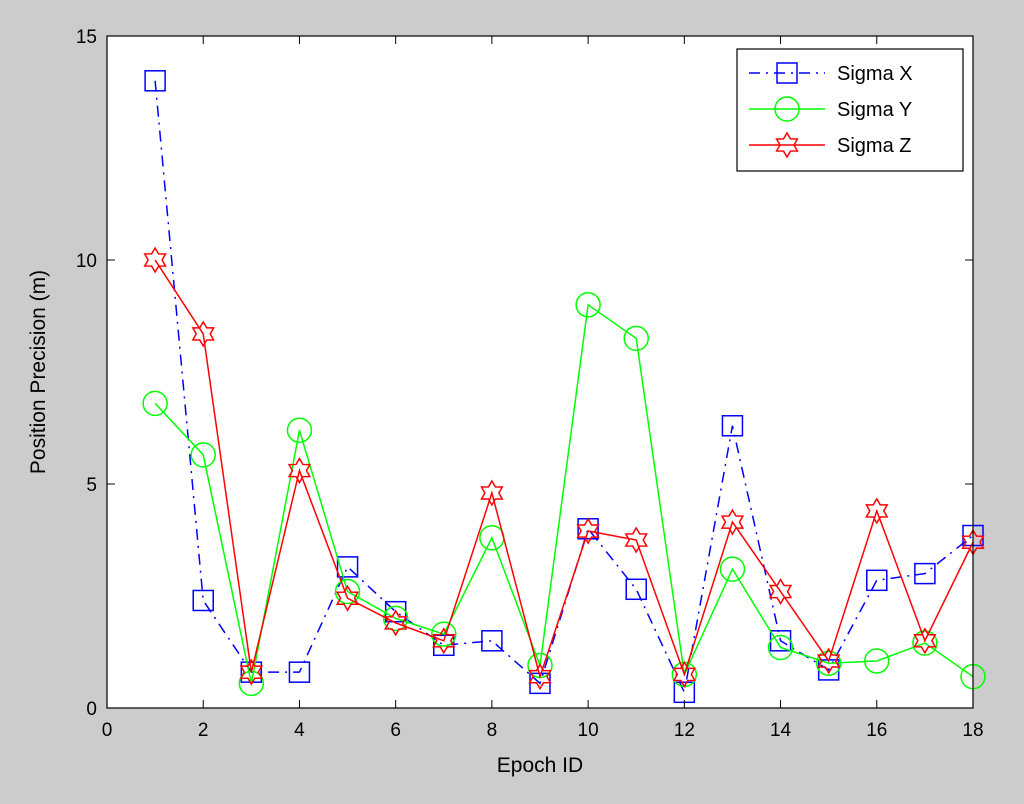 This screenshot has height=804, width=1024. I want to click on x-tick-label: 16, so click(876, 730).